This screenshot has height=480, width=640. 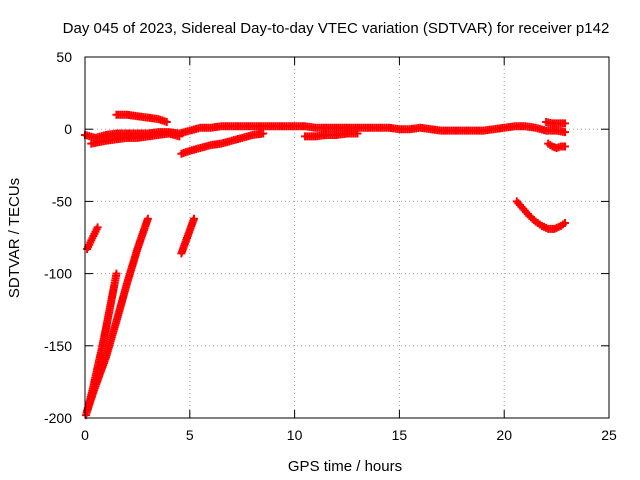 What do you see at coordinates (190, 435) in the screenshot?
I see `x-tick-label: 5` at bounding box center [190, 435].